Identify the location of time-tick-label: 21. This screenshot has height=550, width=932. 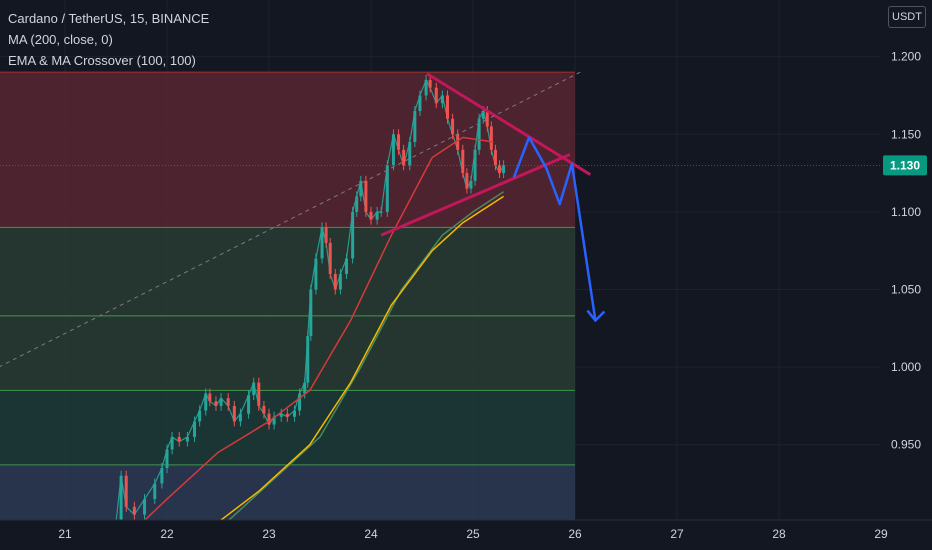
(65, 534).